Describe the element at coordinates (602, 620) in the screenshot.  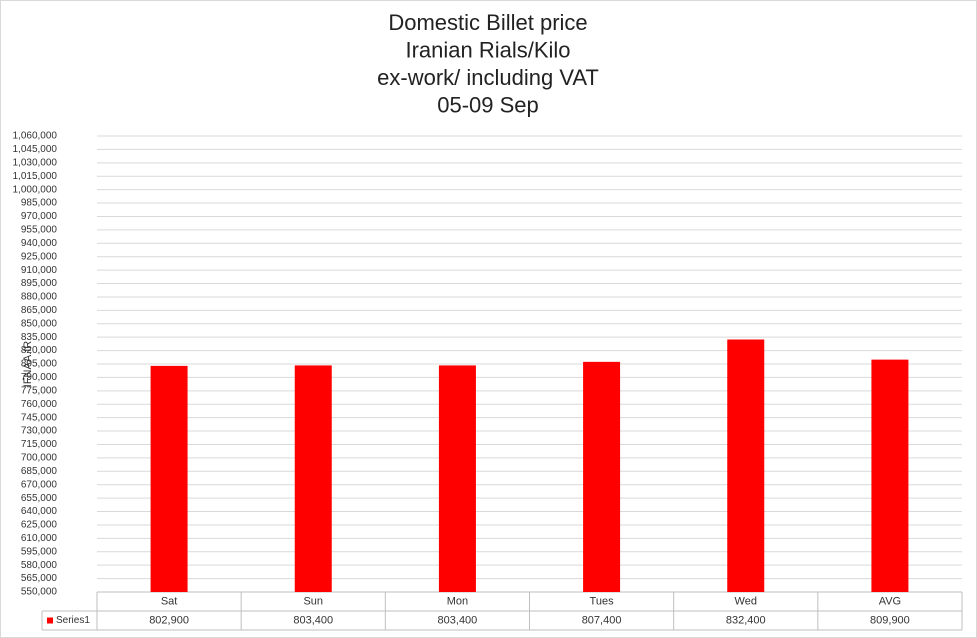
I see `value-label: 807,400` at that location.